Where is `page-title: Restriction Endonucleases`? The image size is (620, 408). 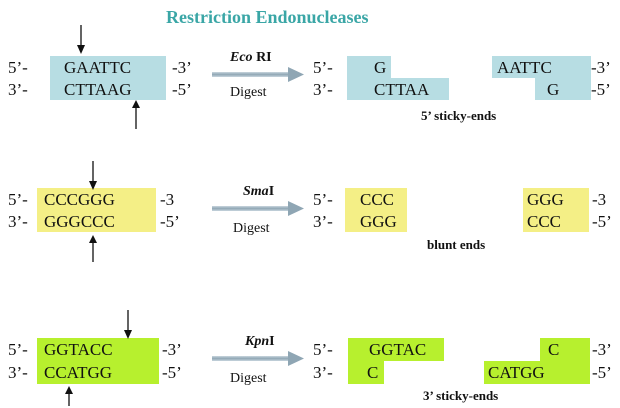
page-title: Restriction Endonucleases is located at coordinates (267, 17).